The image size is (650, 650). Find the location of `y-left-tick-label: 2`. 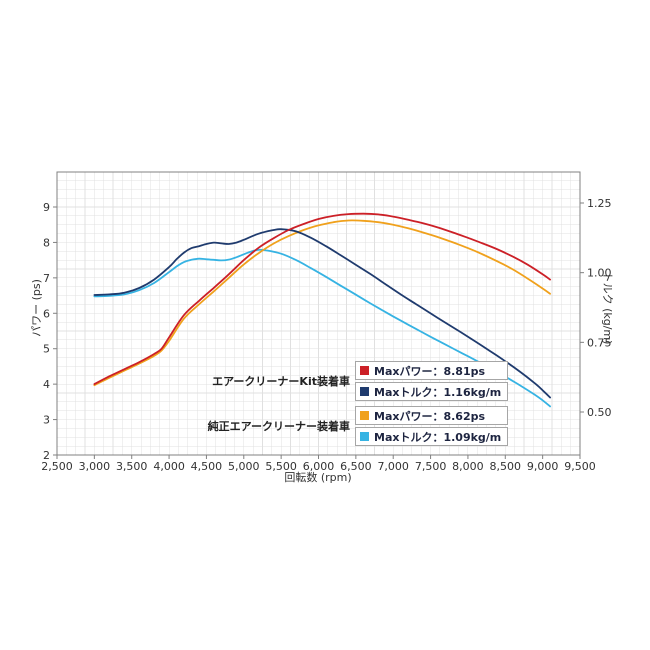

y-left-tick-label: 2 is located at coordinates (46, 455).